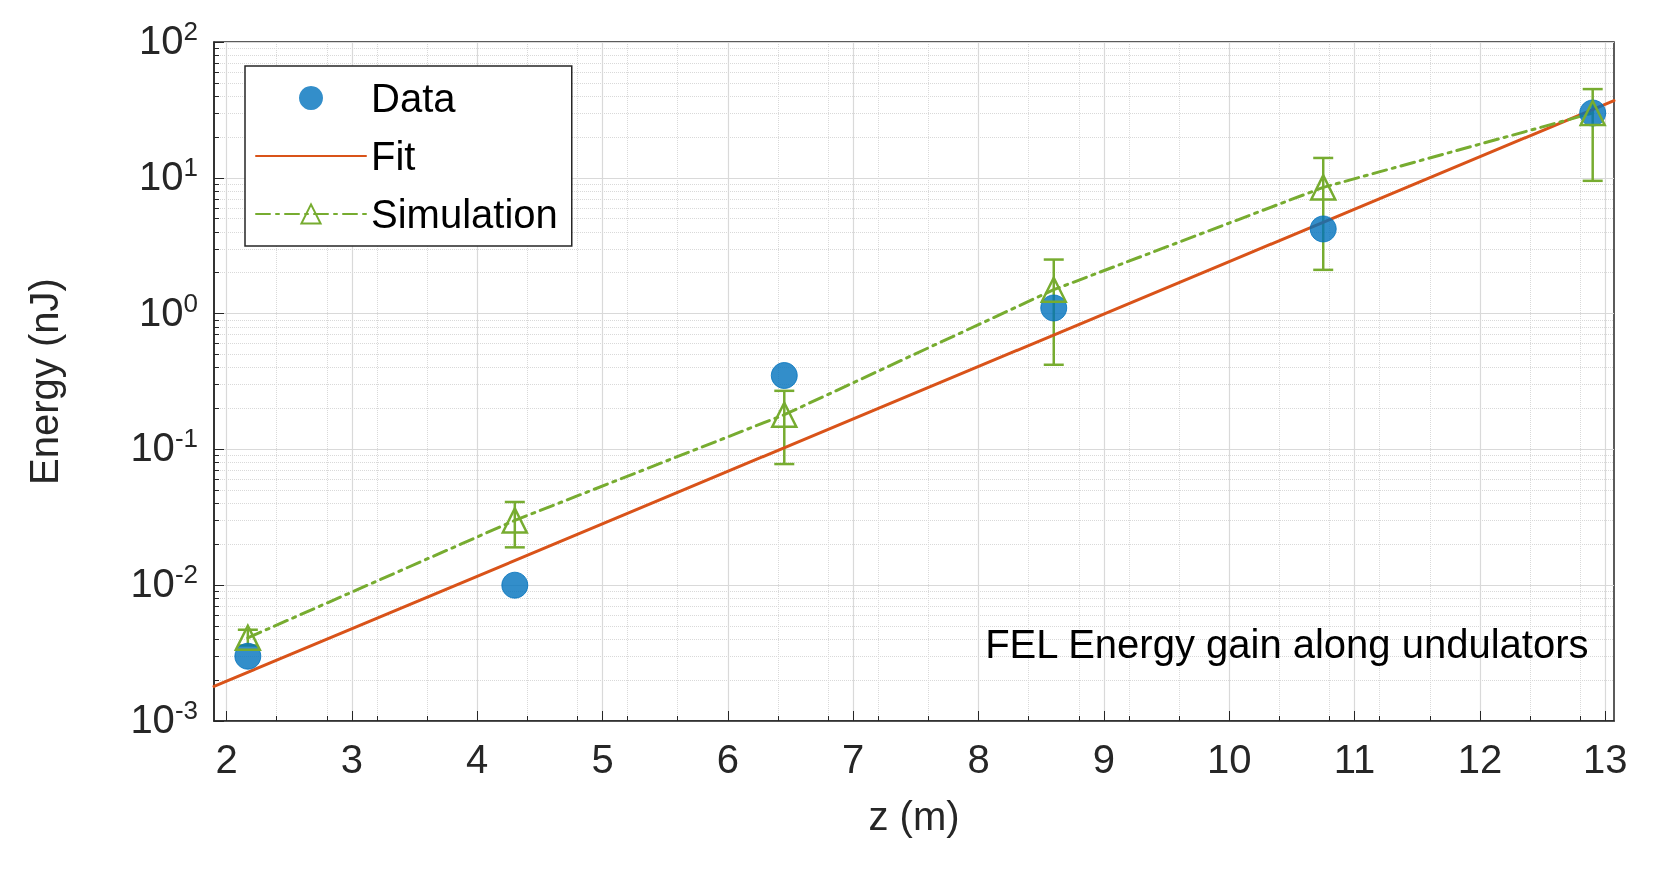 The image size is (1655, 886). Describe the element at coordinates (727, 759) in the screenshot. I see `x-tick-label: 6` at that location.